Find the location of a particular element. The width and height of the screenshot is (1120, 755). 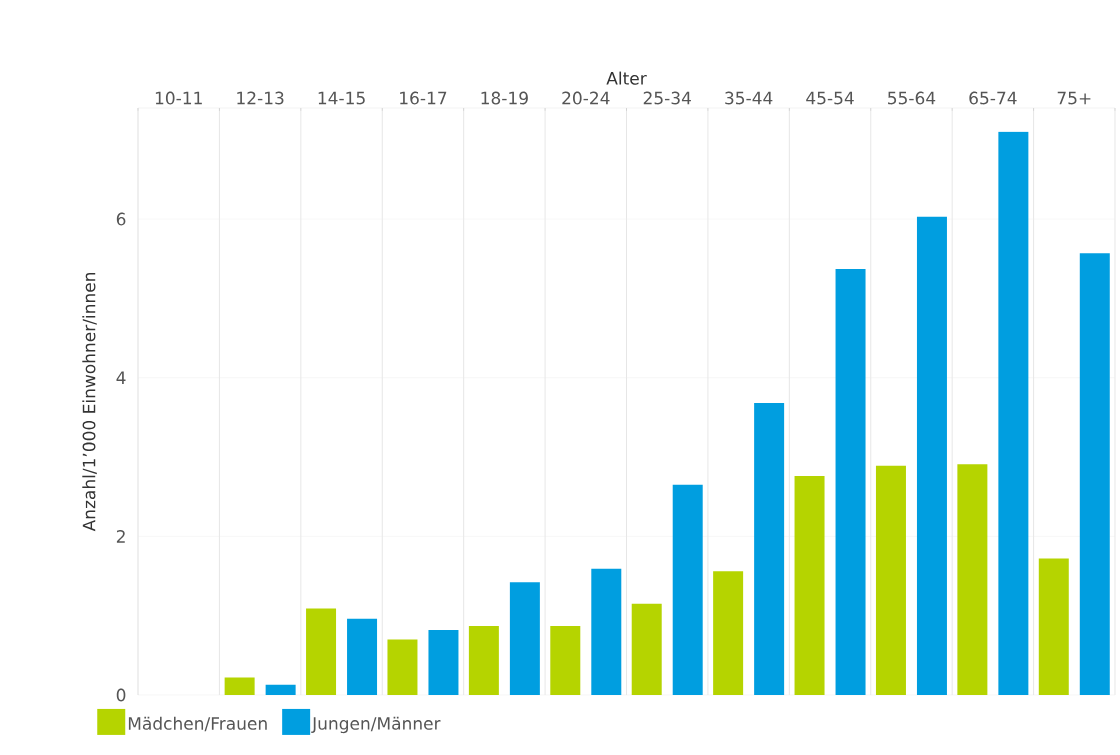

x-tick-label: 12-13 is located at coordinates (260, 98).